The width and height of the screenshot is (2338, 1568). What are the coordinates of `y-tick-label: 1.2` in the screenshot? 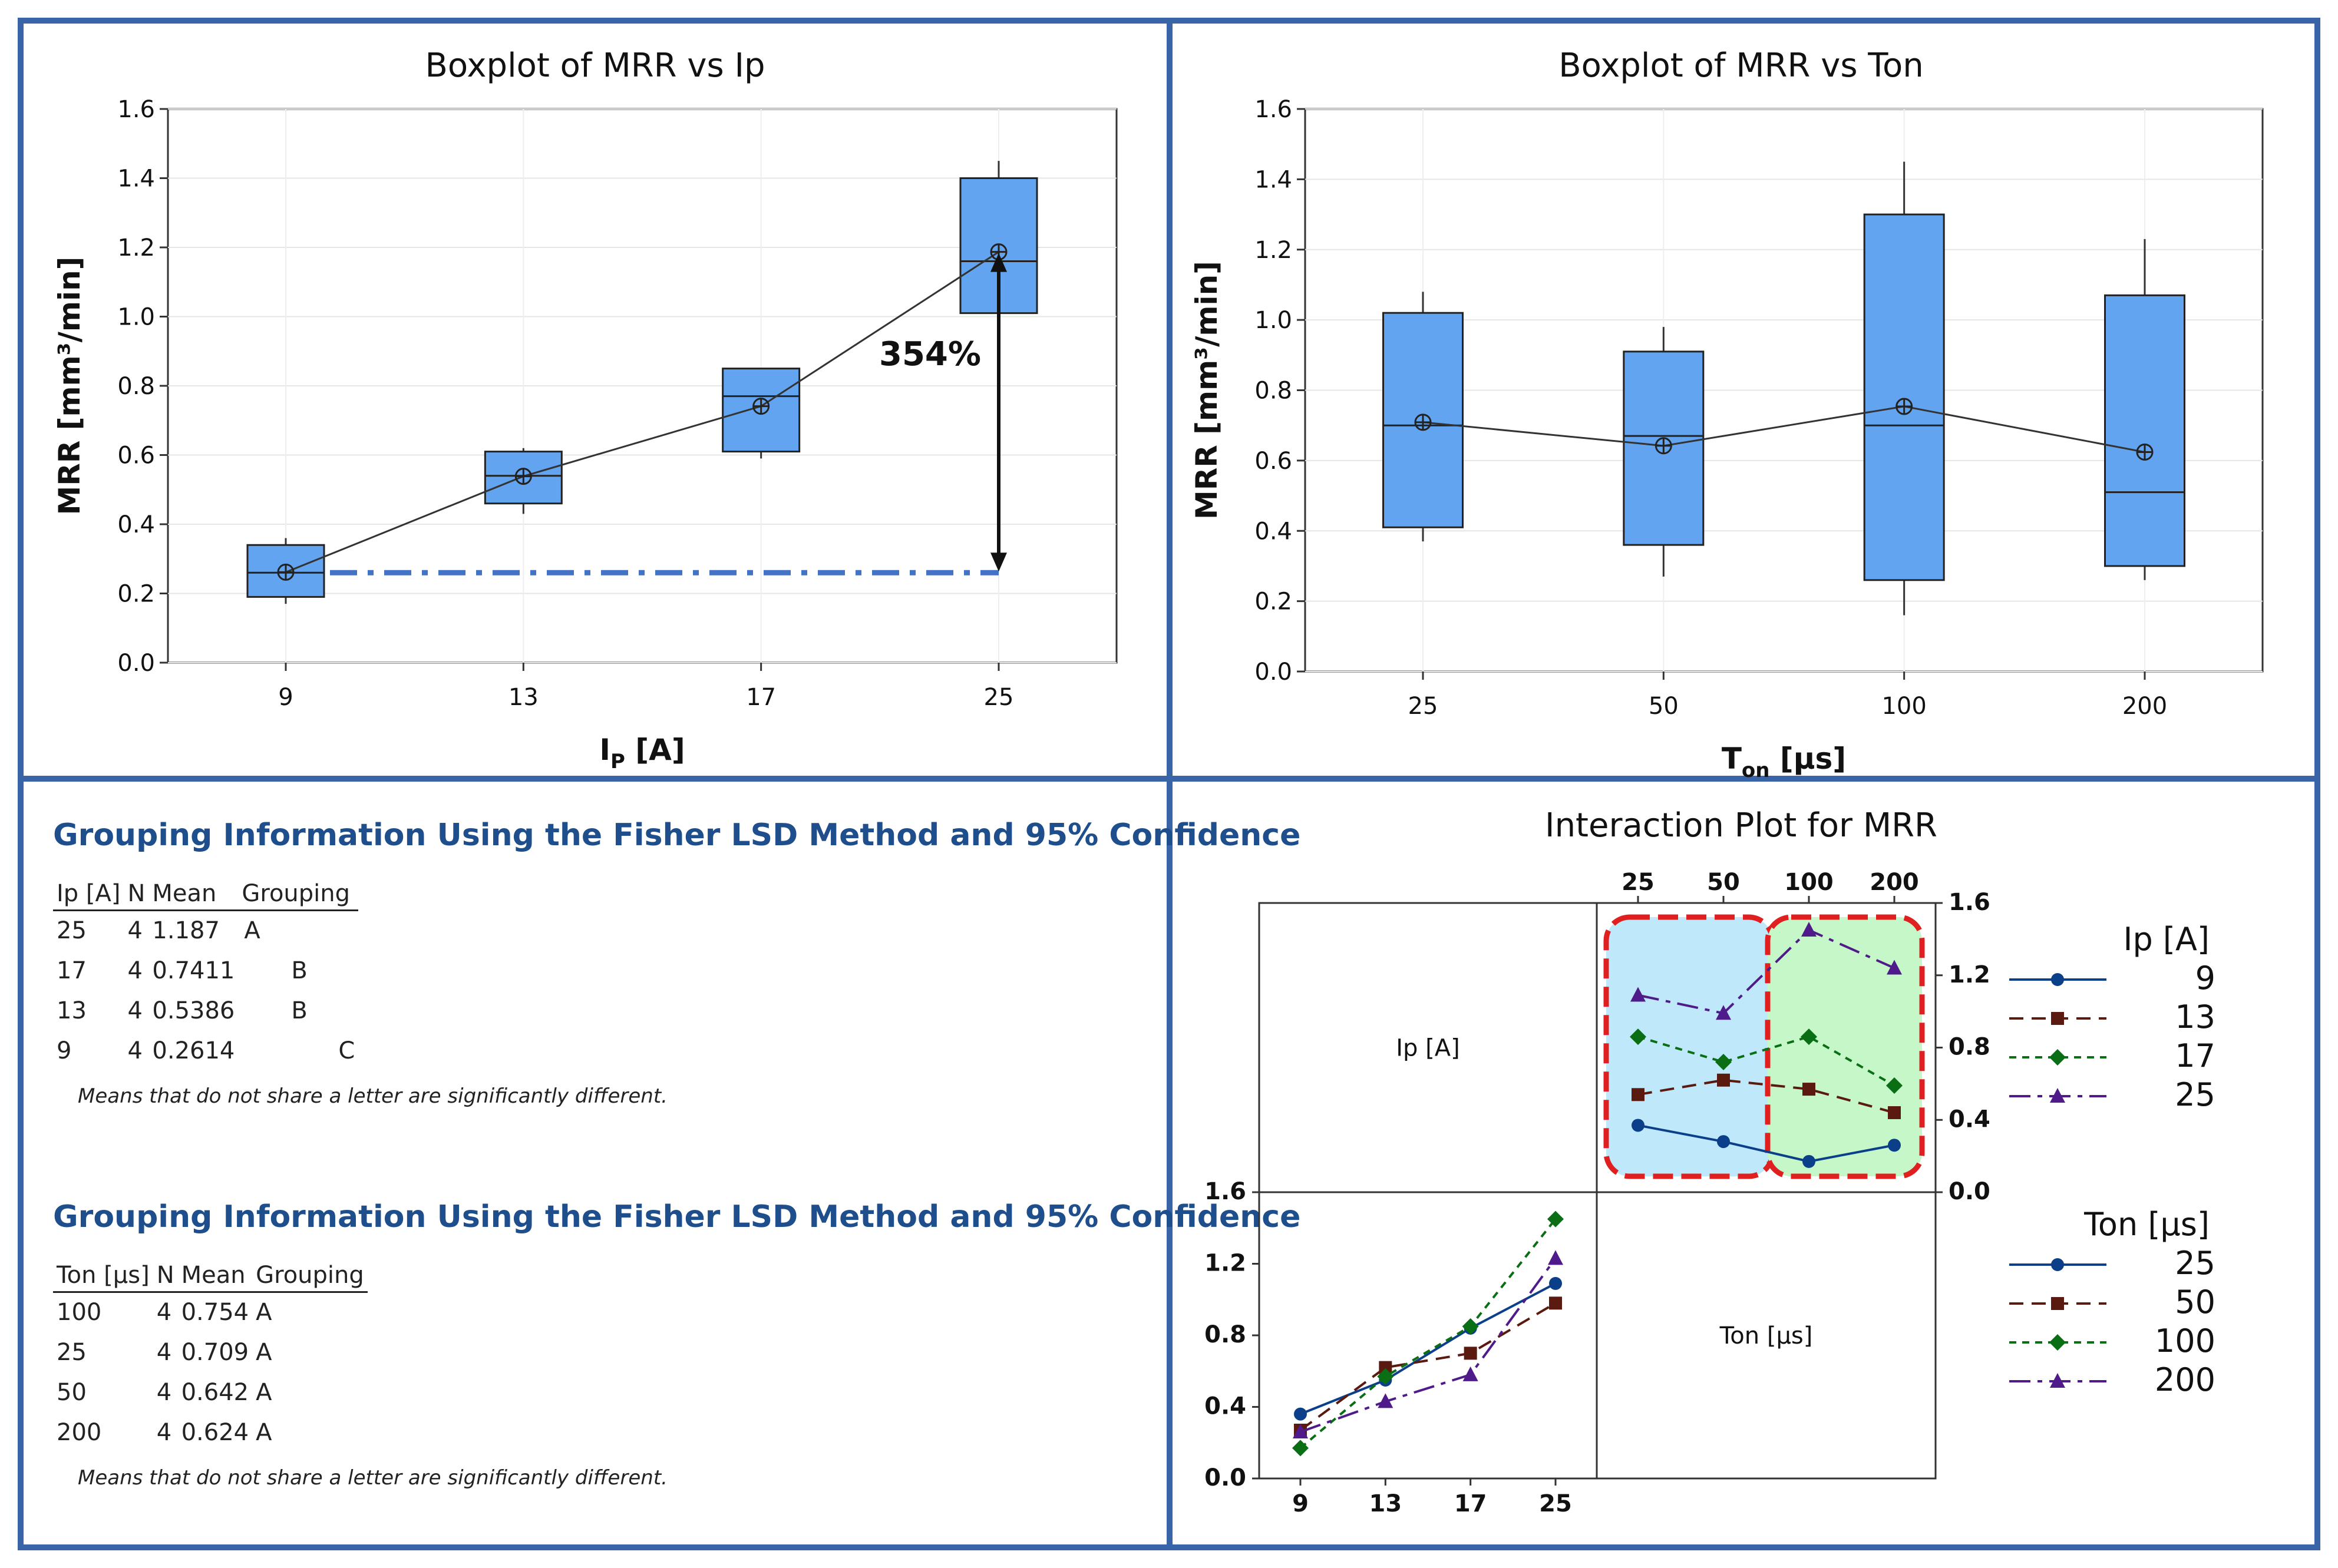 It's located at (136, 248).